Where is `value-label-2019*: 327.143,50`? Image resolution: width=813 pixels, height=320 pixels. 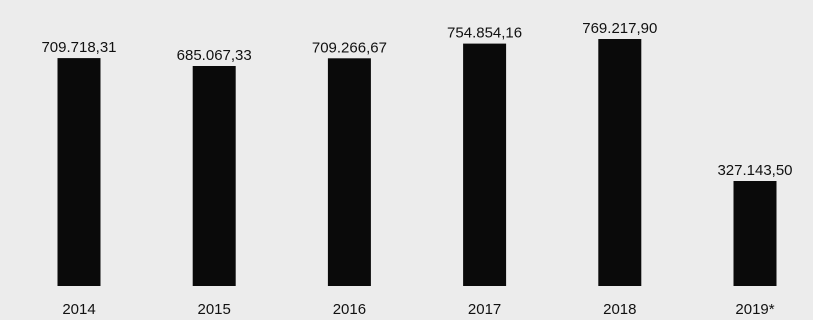 value-label-2019*: 327.143,50 is located at coordinates (754, 170).